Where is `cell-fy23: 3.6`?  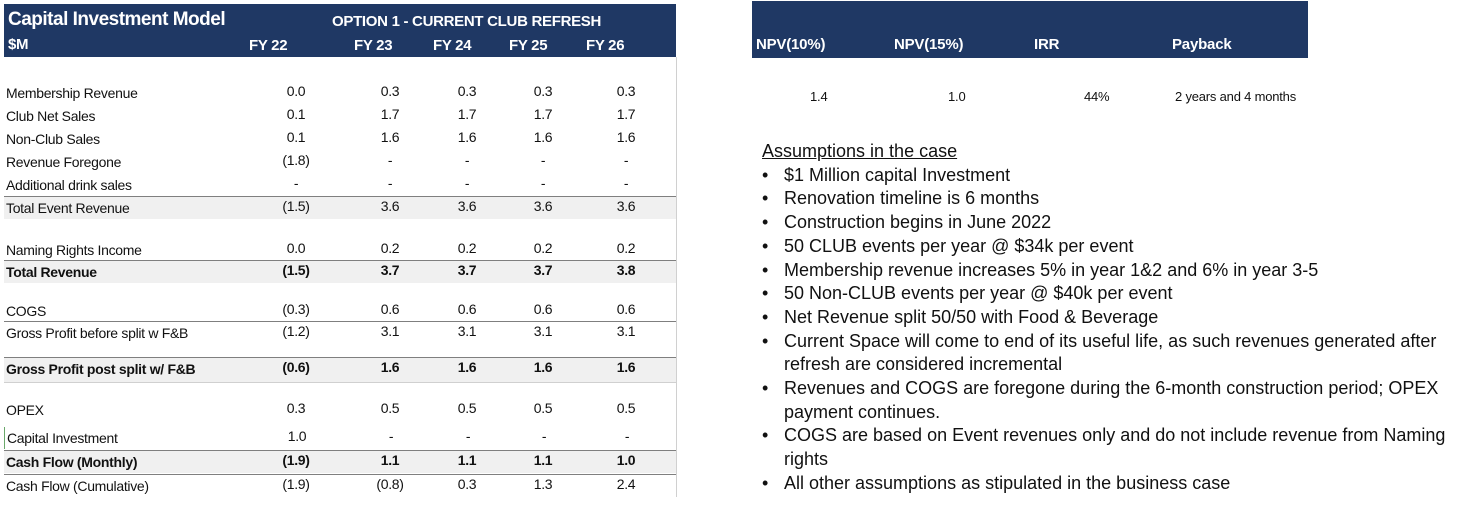
cell-fy23: 3.6 is located at coordinates (390, 206).